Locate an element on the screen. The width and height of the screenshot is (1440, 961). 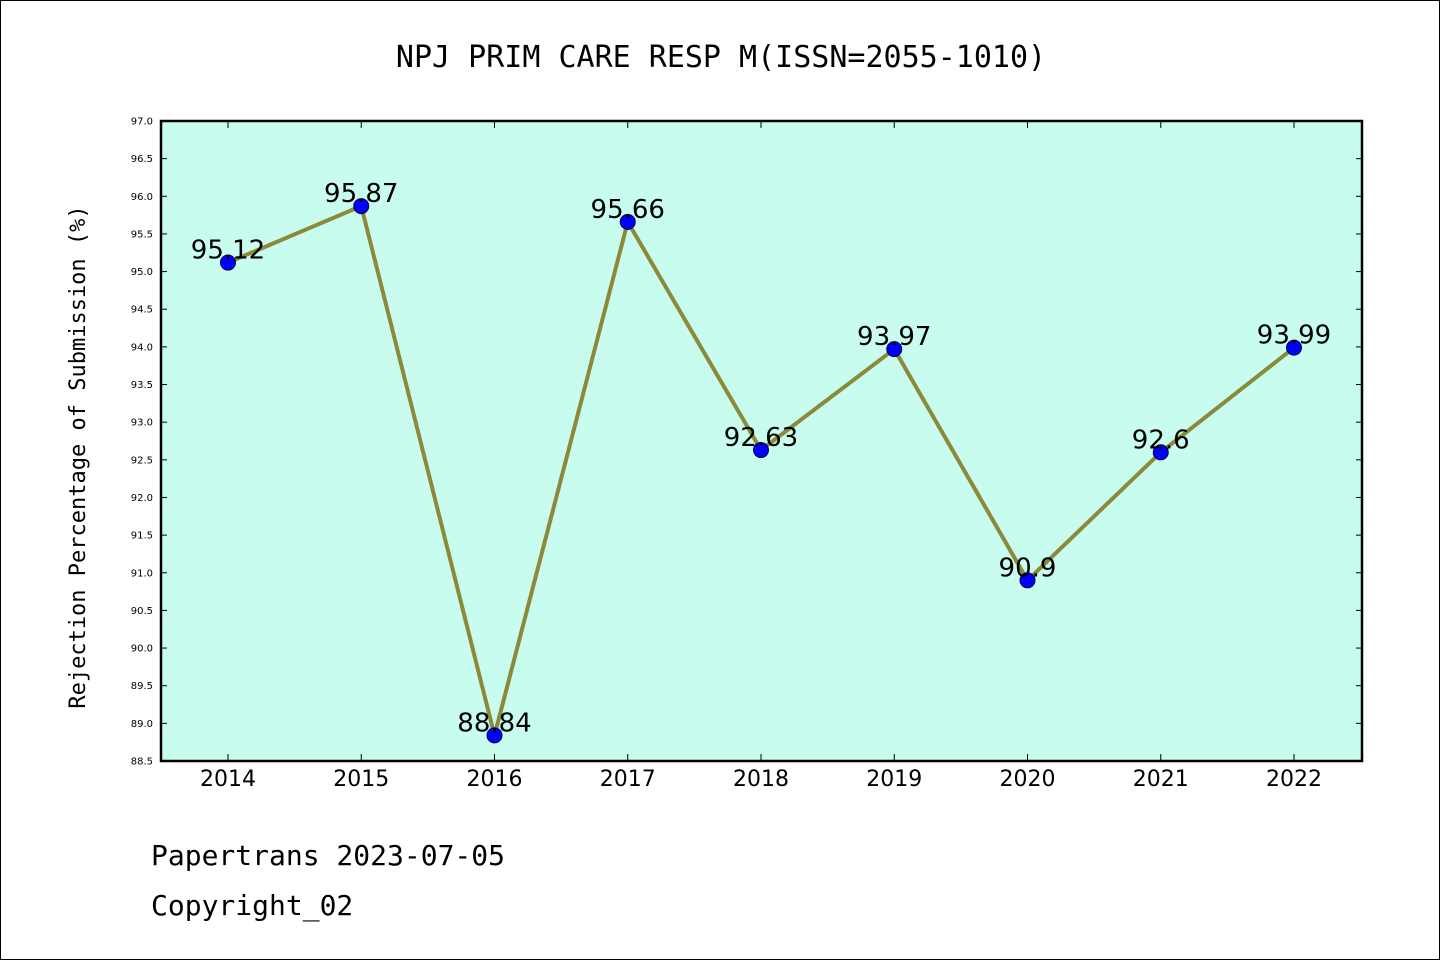
data-label: 95.12 is located at coordinates (228, 251).